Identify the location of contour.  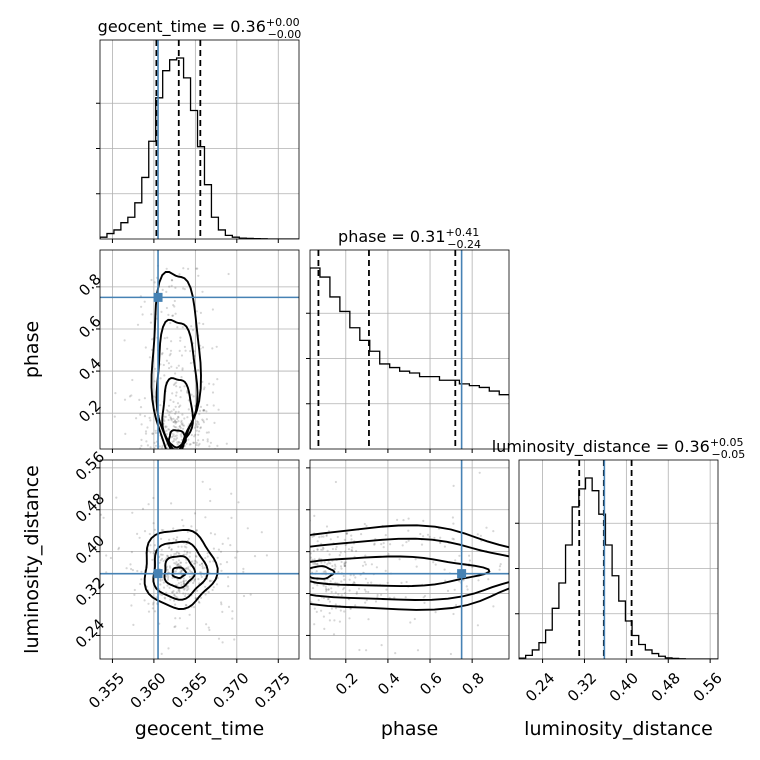
(176, 359).